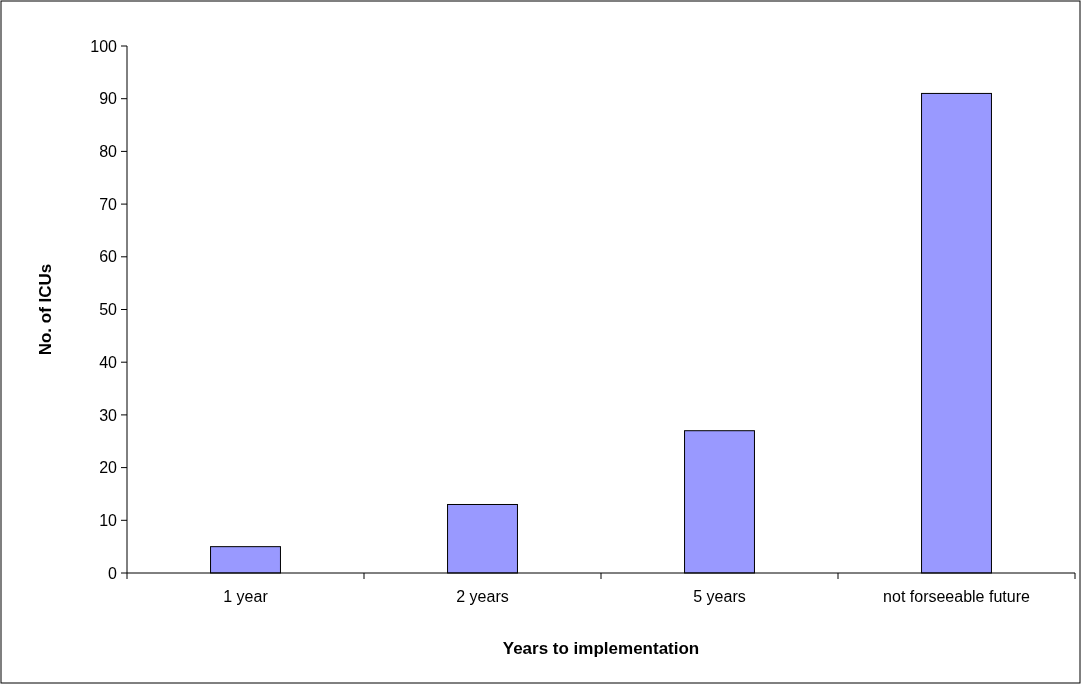 This screenshot has width=1083, height=684. Describe the element at coordinates (482, 596) in the screenshot. I see `x-tick-label: 2 years` at that location.